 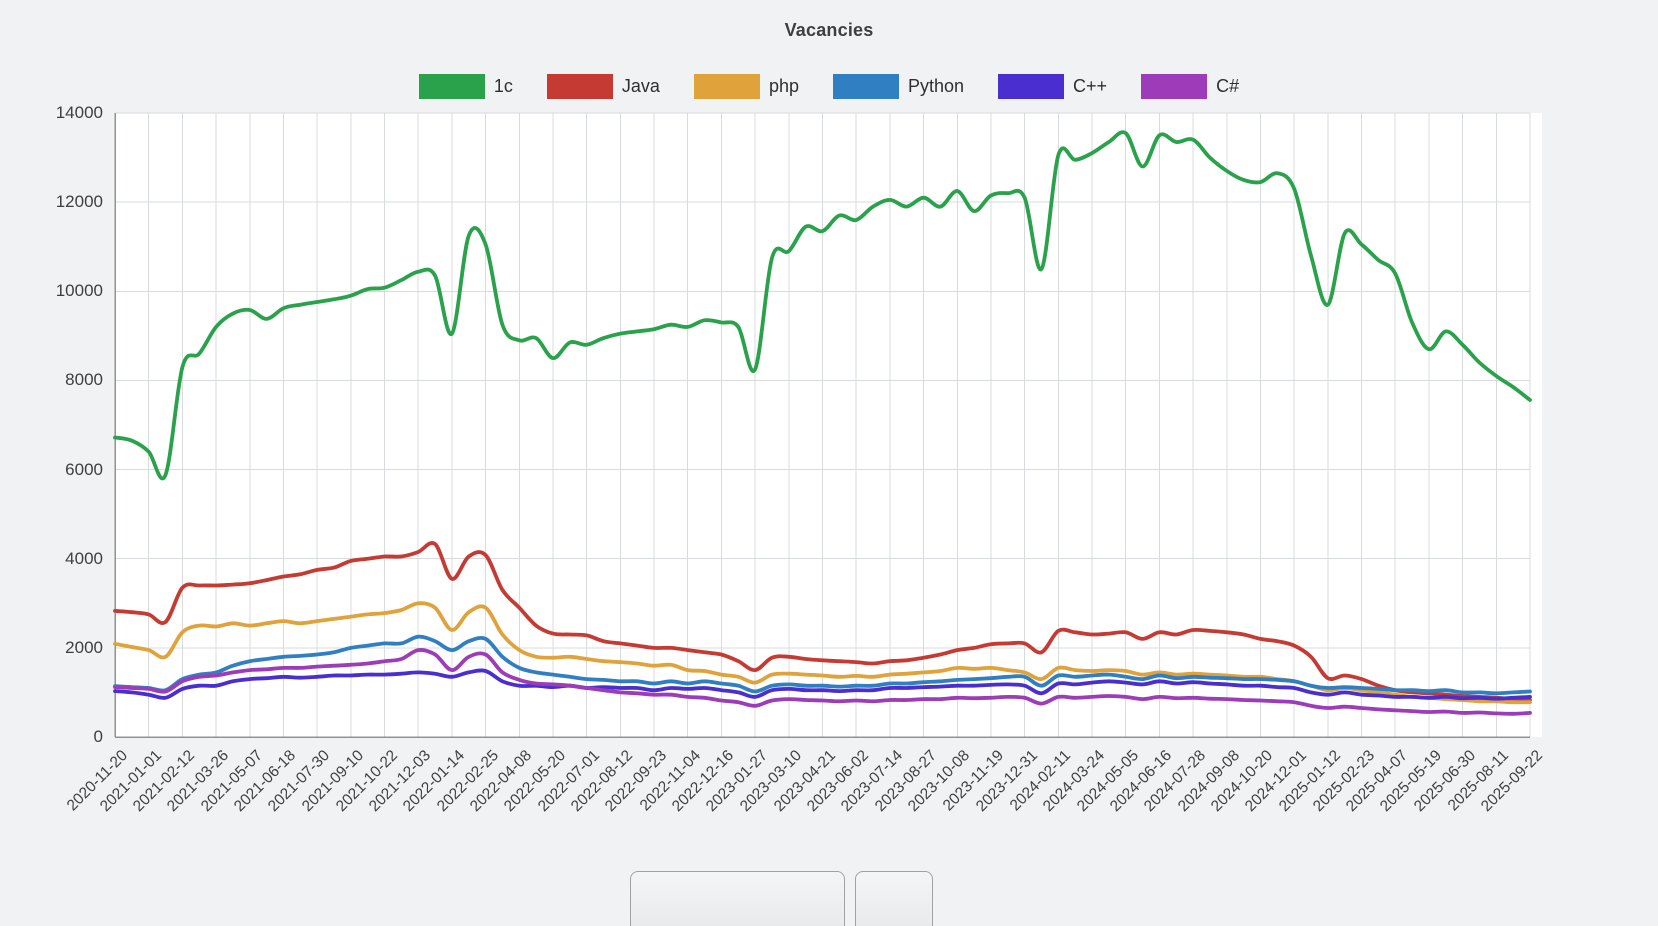 I want to click on y-axis-tick-label: 4000, so click(x=84, y=558).